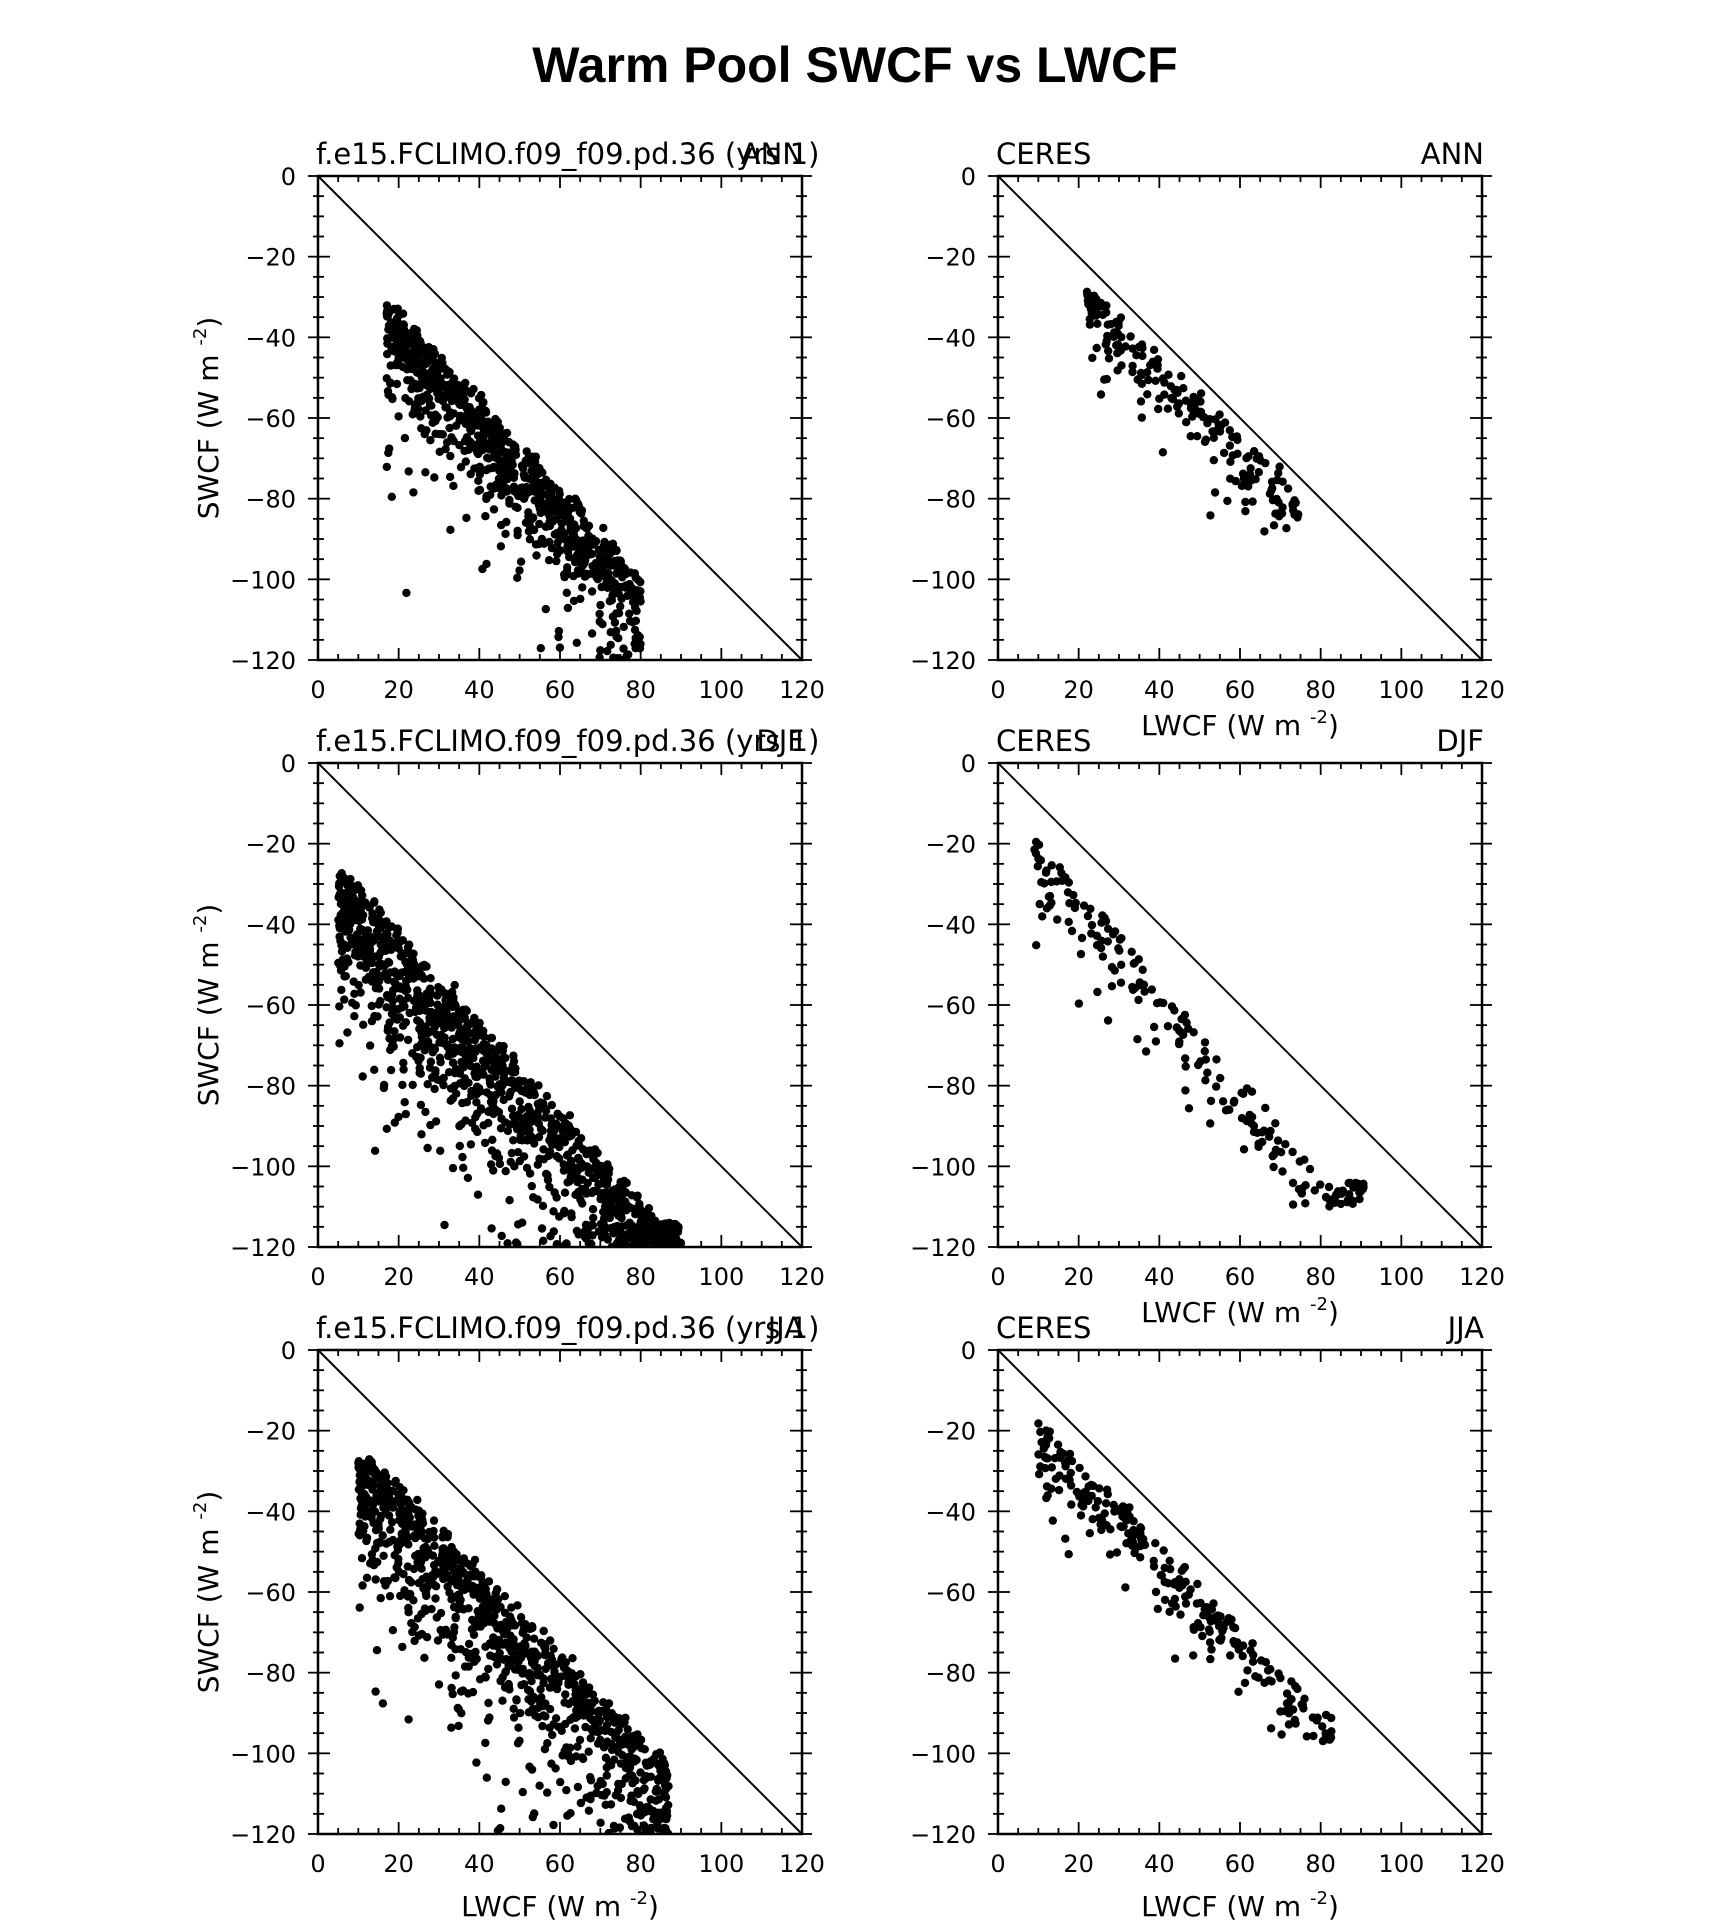 The width and height of the screenshot is (1710, 1931). What do you see at coordinates (943, 1835) in the screenshot?
I see `y-tick-label: −120` at bounding box center [943, 1835].